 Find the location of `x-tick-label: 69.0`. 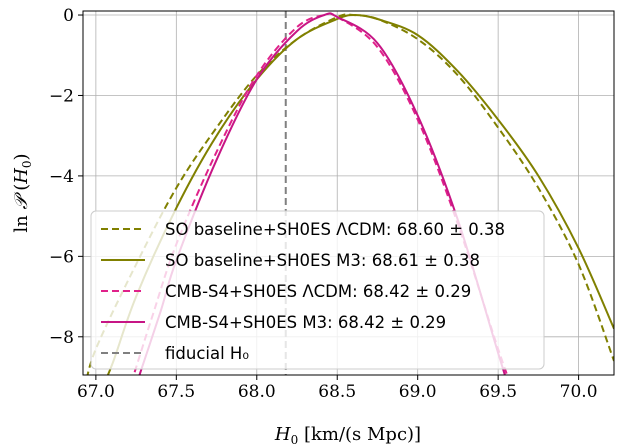

x-tick-label: 69.0 is located at coordinates (418, 392).